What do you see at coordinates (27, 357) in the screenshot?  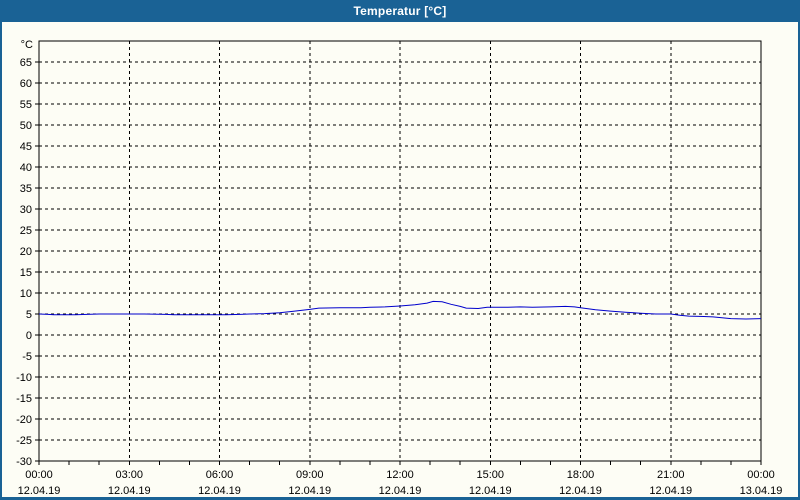 I see `y-tick-label: -5` at bounding box center [27, 357].